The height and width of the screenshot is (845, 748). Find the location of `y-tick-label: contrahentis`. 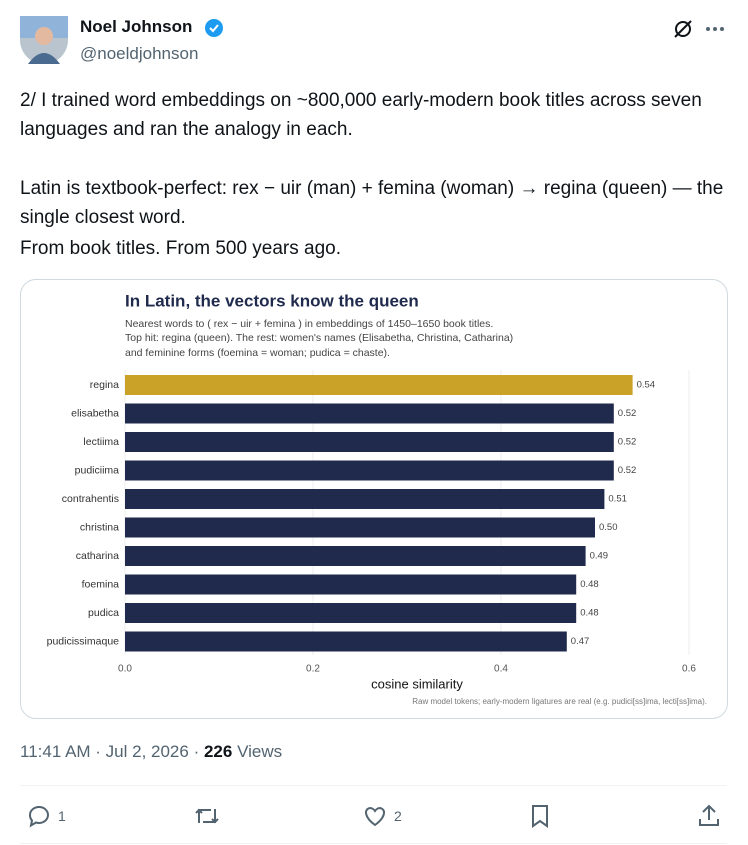

y-tick-label: contrahentis is located at coordinates (90, 499).